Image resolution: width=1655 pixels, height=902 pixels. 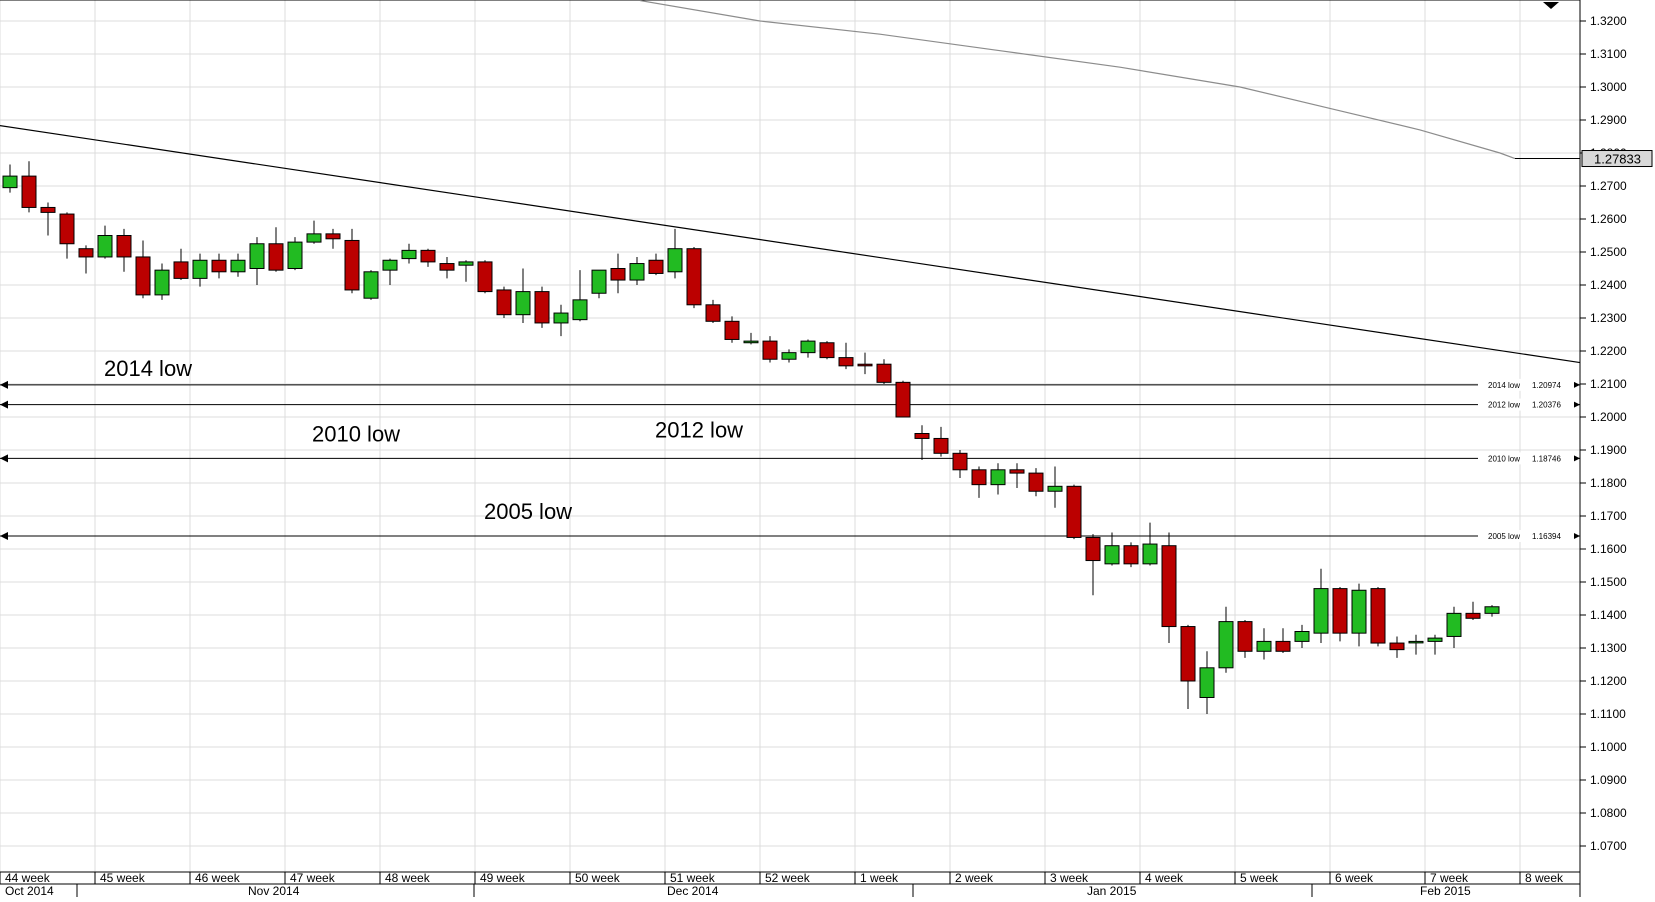 What do you see at coordinates (1259, 878) in the screenshot?
I see `week-label: 5 week` at bounding box center [1259, 878].